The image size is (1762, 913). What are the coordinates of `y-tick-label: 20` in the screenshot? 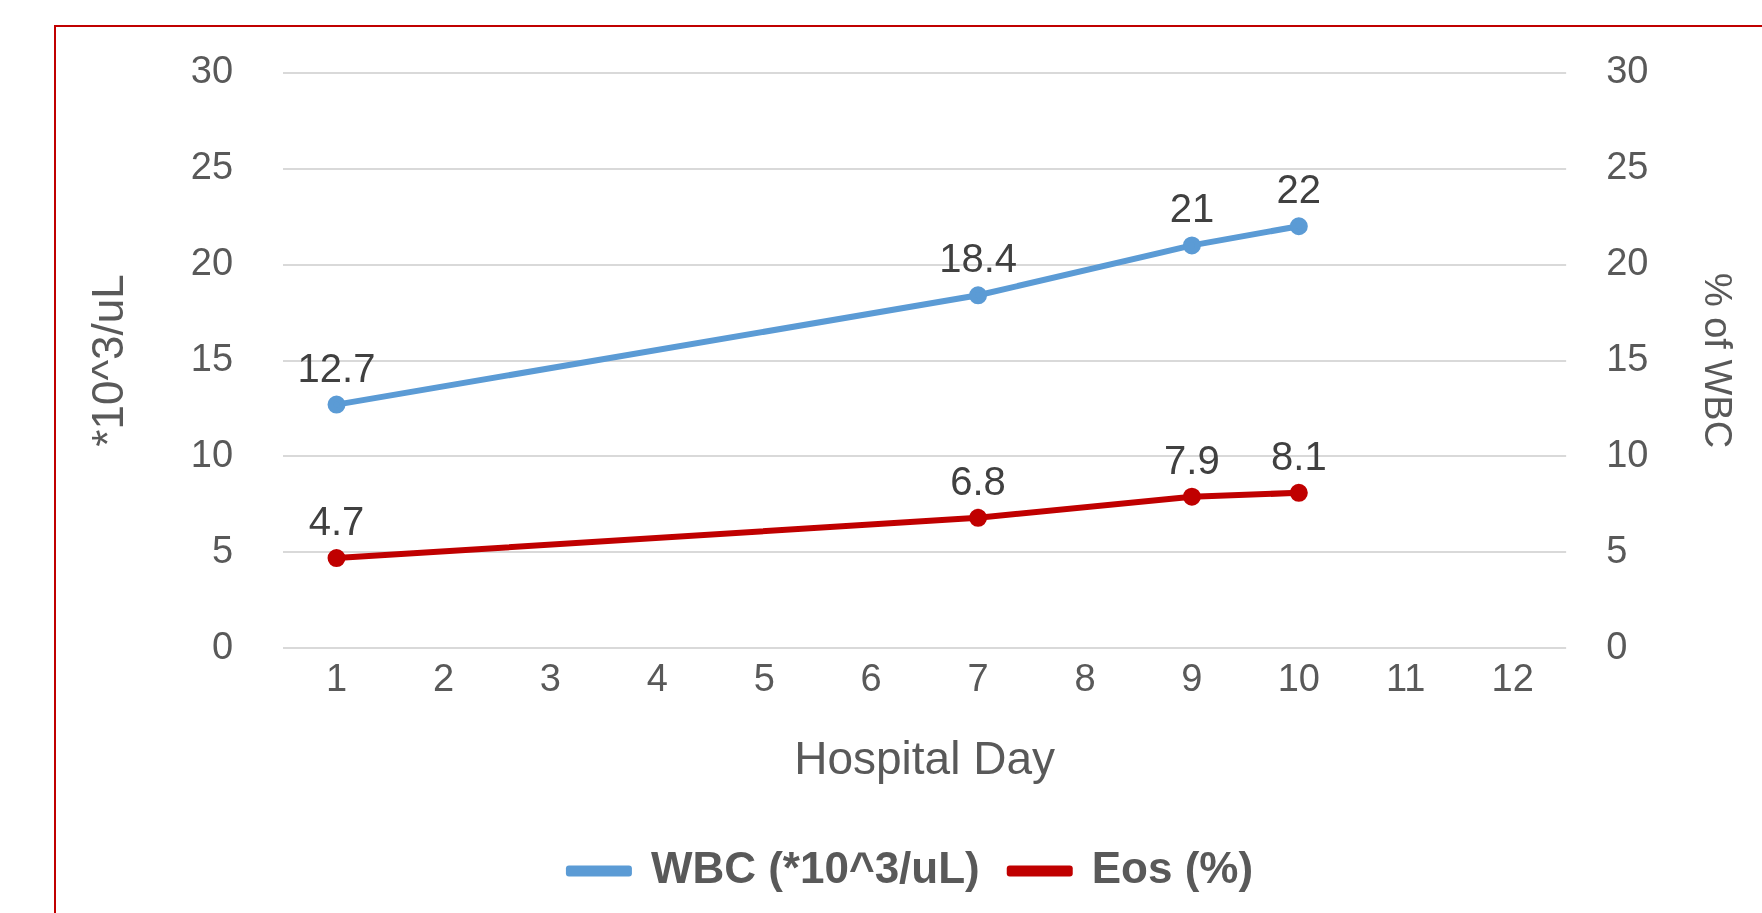 It's located at (212, 262).